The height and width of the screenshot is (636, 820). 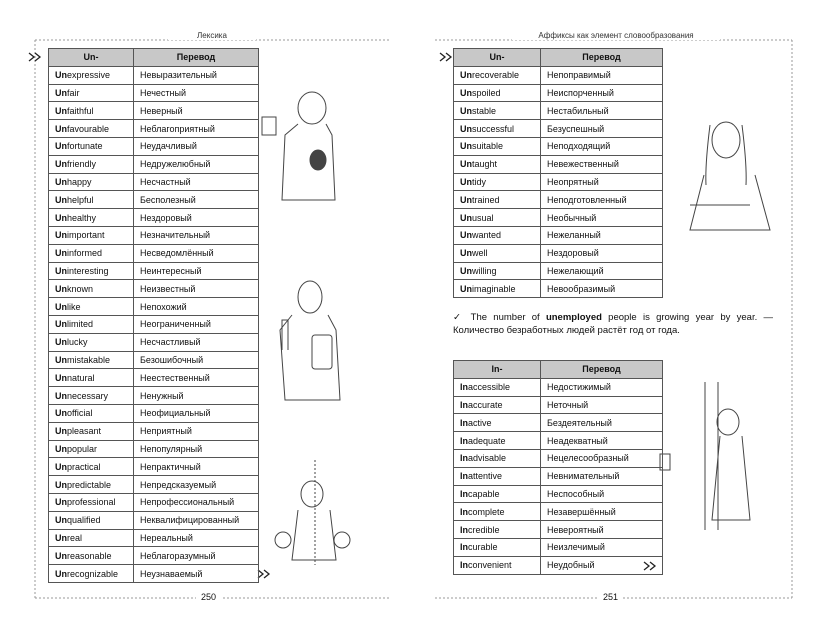 I want to click on table-row: Untidy Неопрятный, so click(x=558, y=182).